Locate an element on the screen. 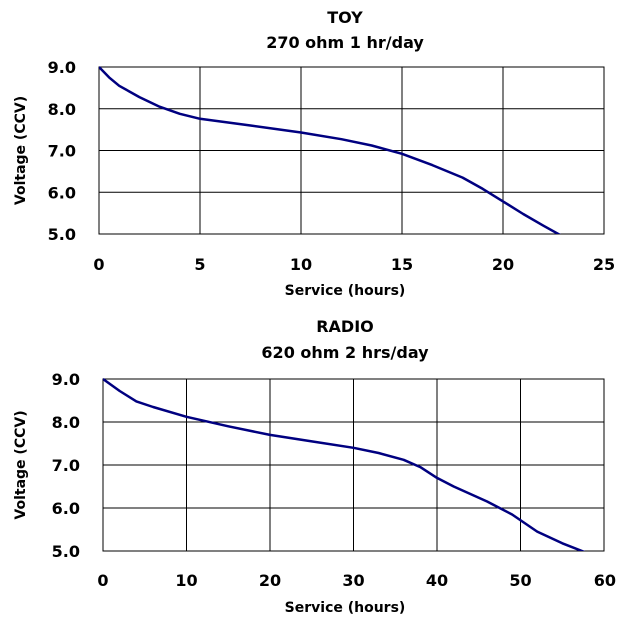  x-tick-label: 5 is located at coordinates (199, 264).